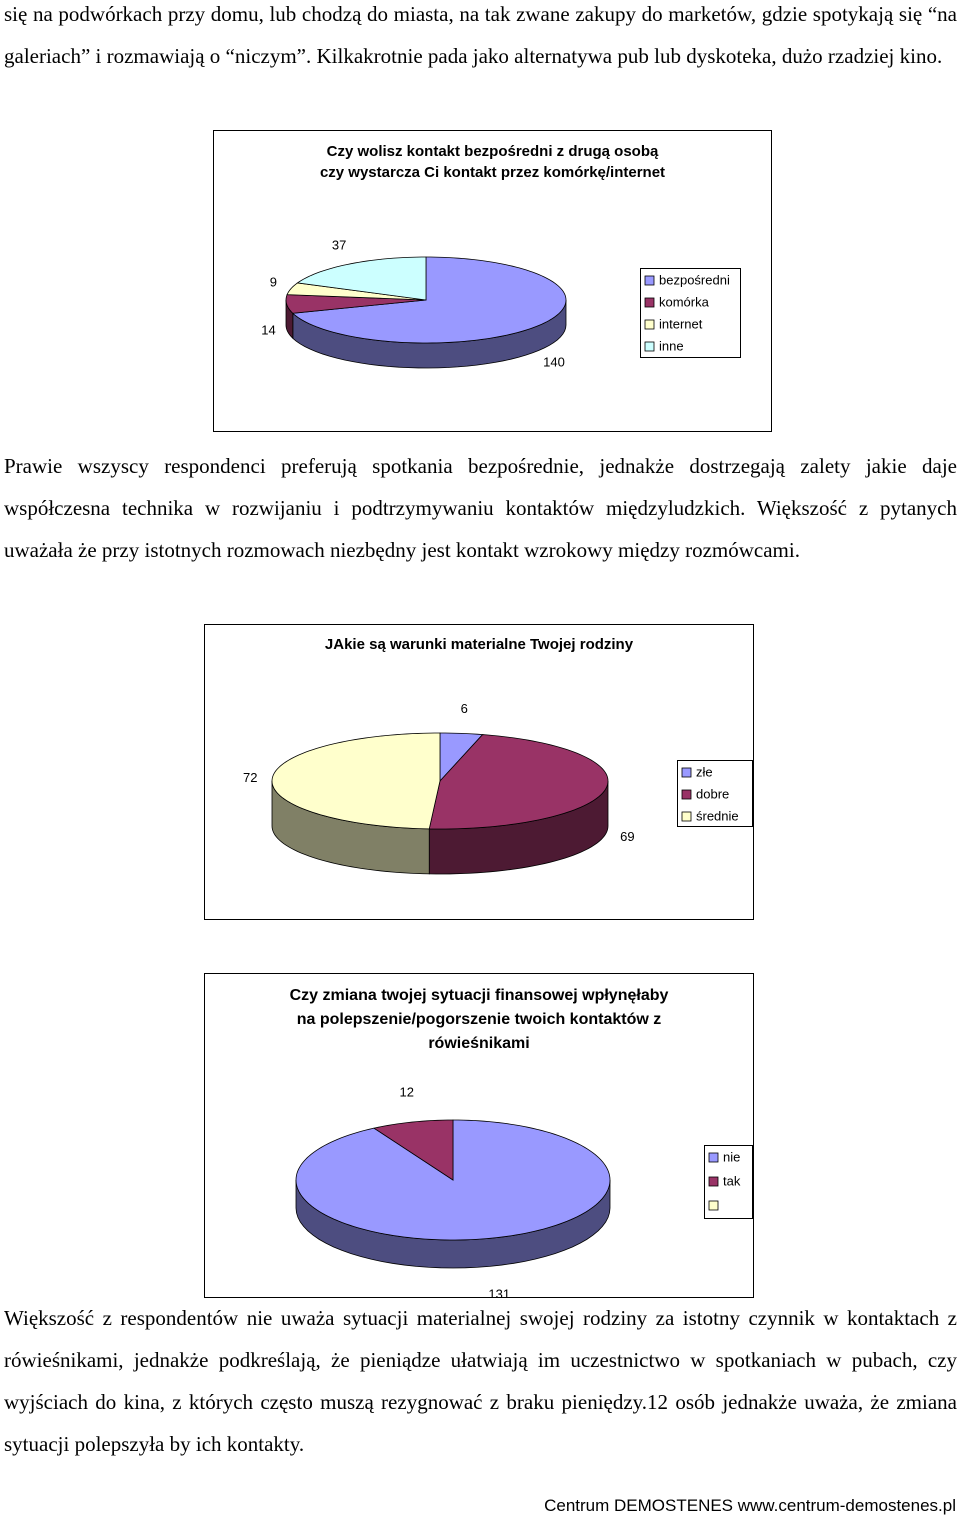  What do you see at coordinates (250, 777) in the screenshot?
I see `data-label: 72` at bounding box center [250, 777].